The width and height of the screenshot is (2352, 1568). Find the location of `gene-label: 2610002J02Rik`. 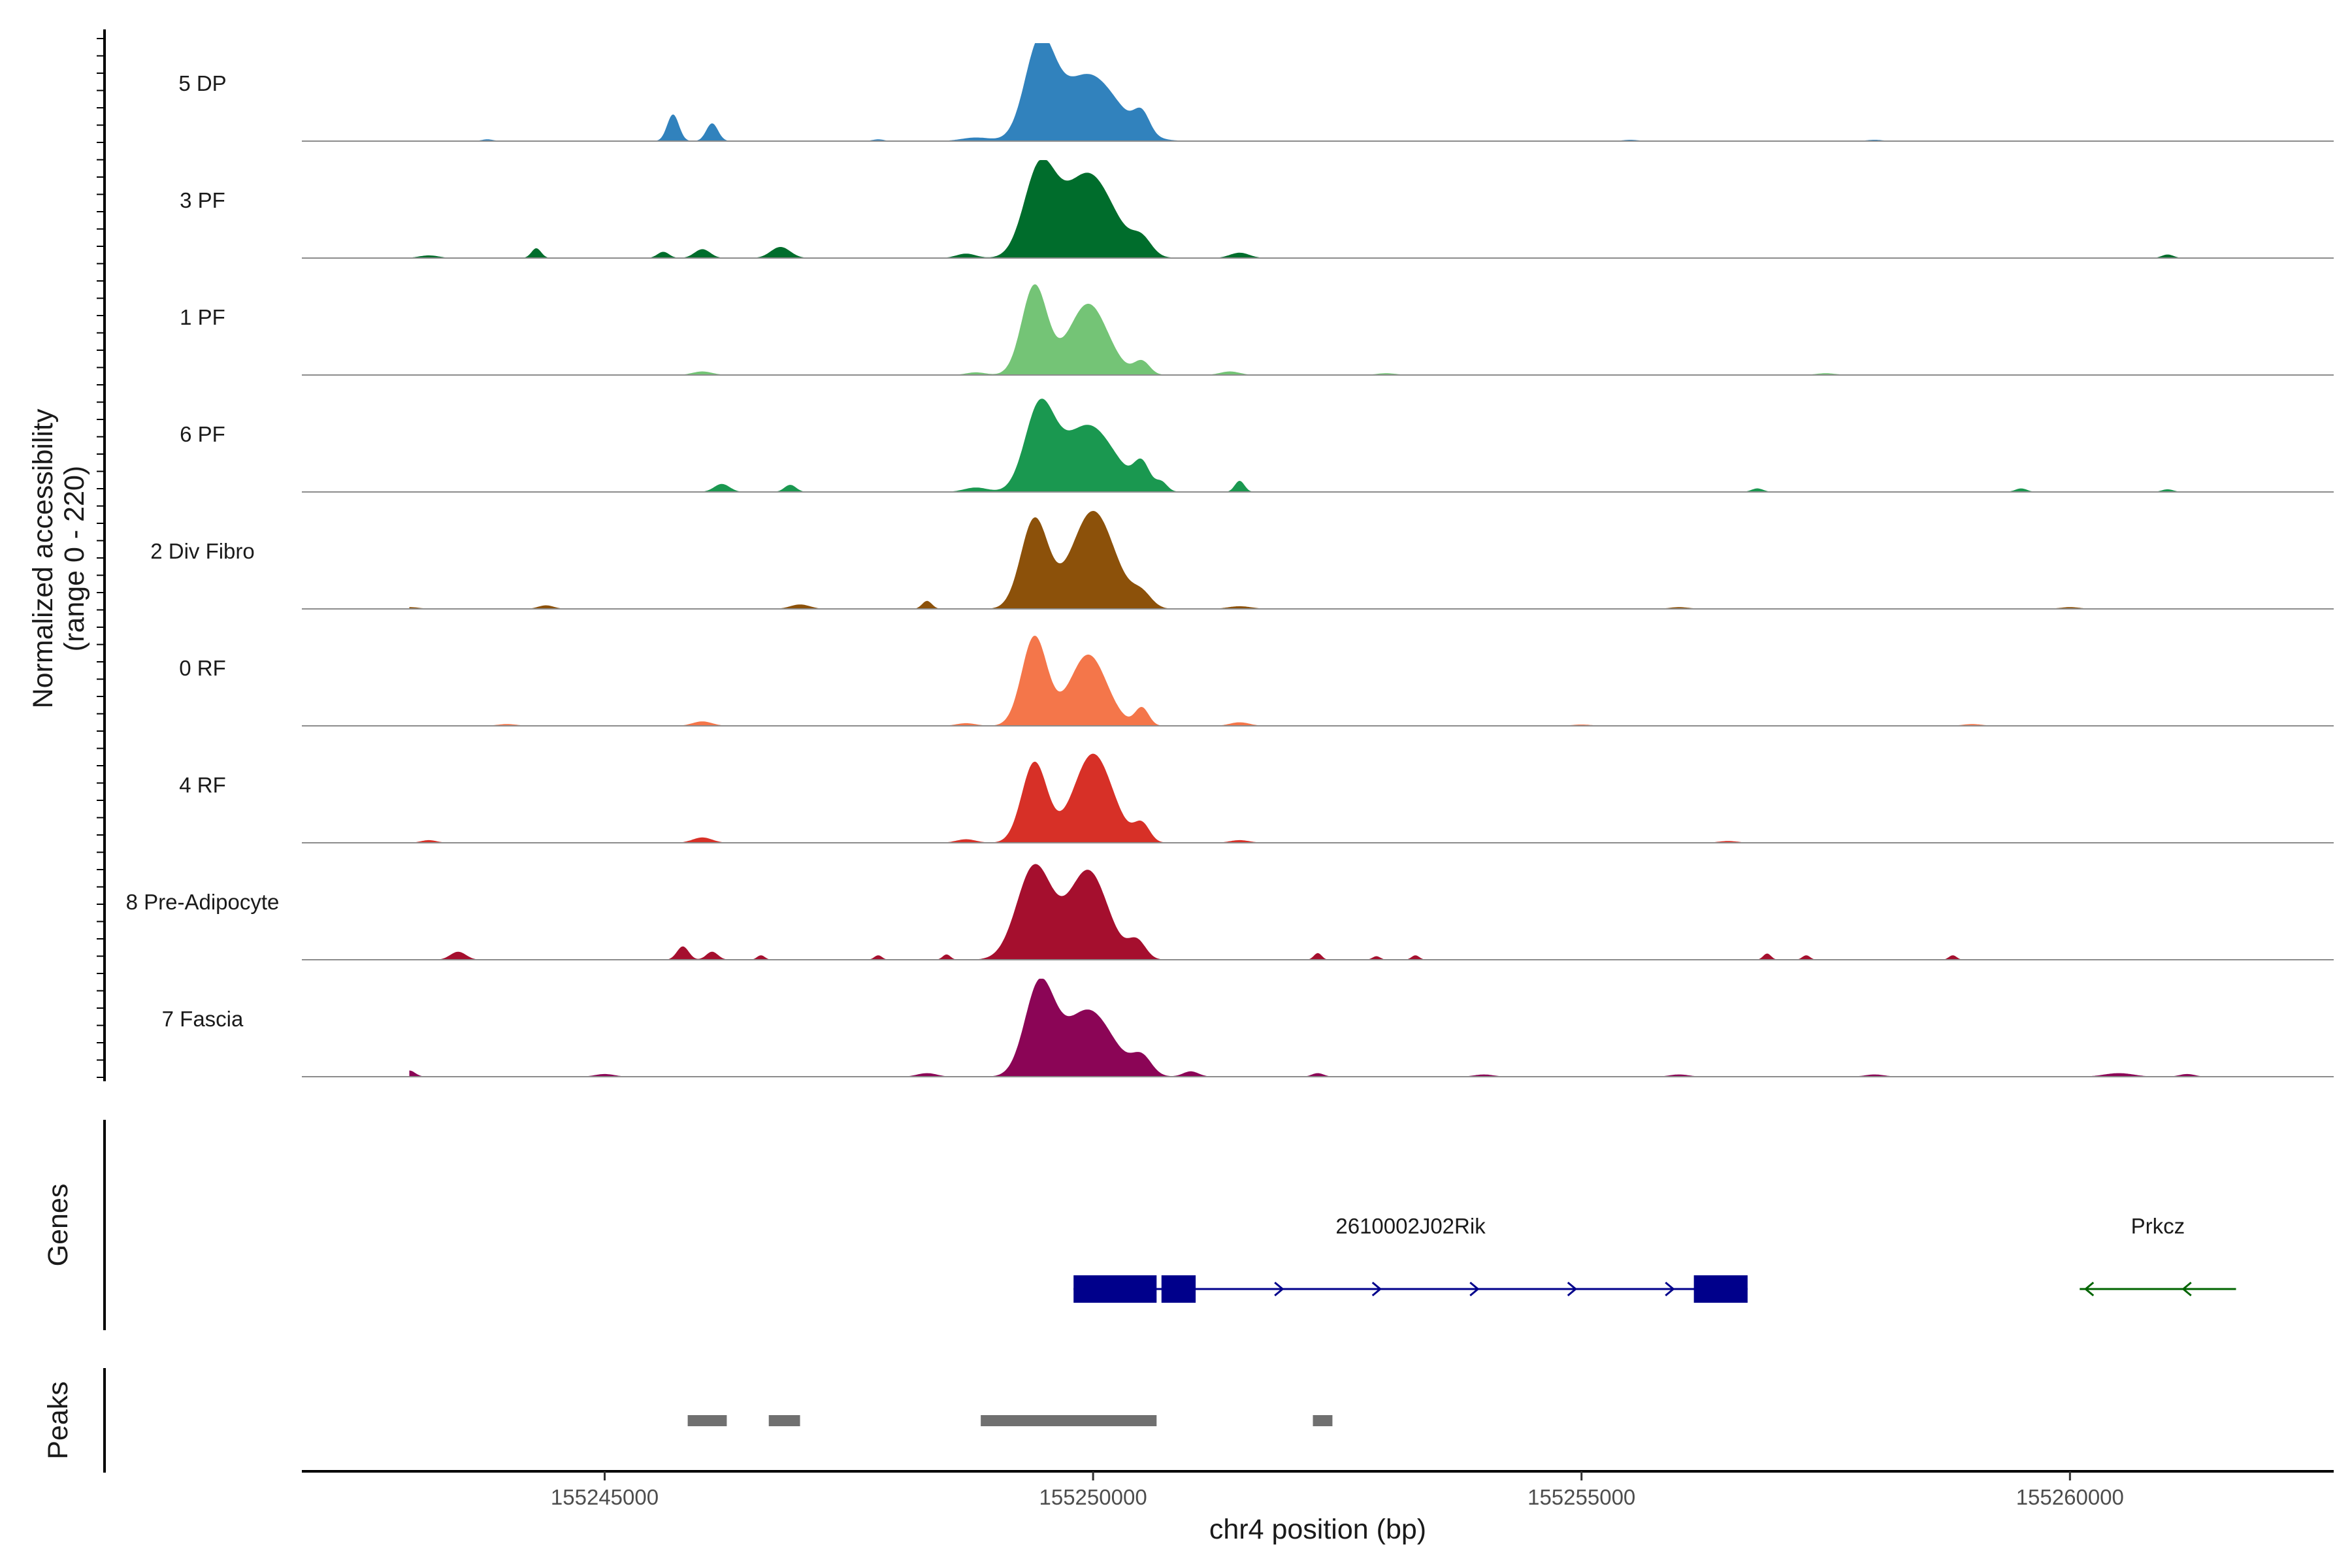

gene-label: 2610002J02Rik is located at coordinates (1410, 1226).